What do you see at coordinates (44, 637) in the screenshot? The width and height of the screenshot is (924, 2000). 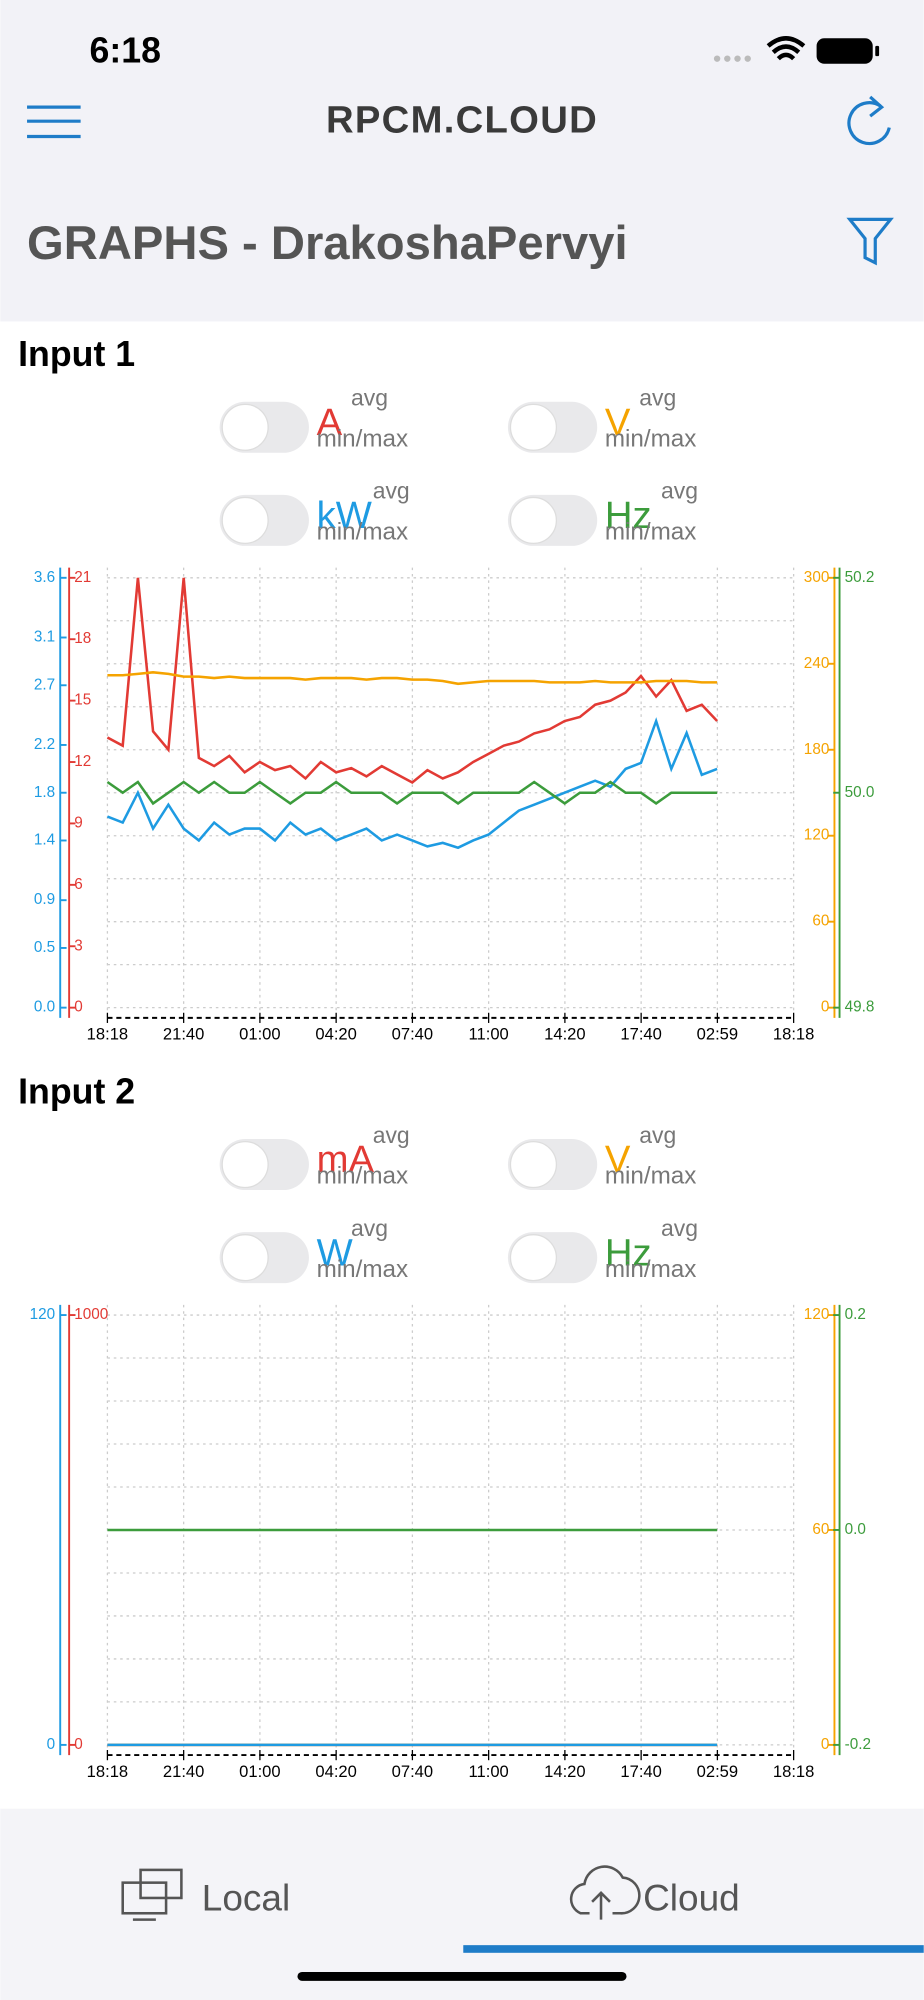 I see `y-tick-label: 3.1` at bounding box center [44, 637].